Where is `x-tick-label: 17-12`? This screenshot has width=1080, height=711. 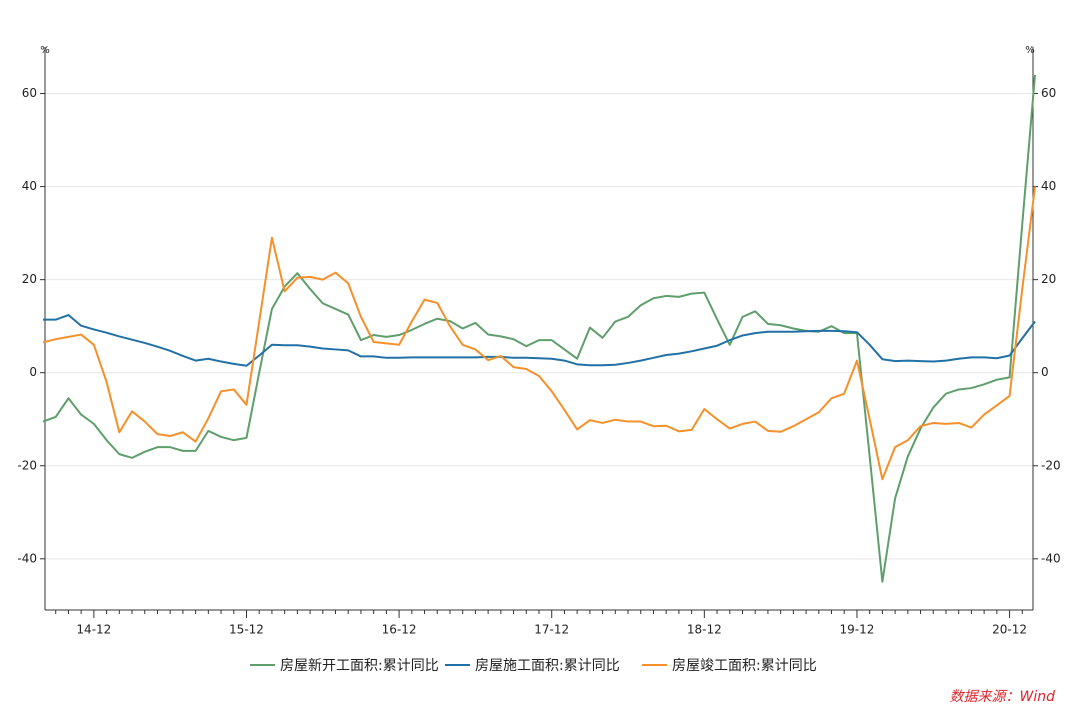 x-tick-label: 17-12 is located at coordinates (551, 630).